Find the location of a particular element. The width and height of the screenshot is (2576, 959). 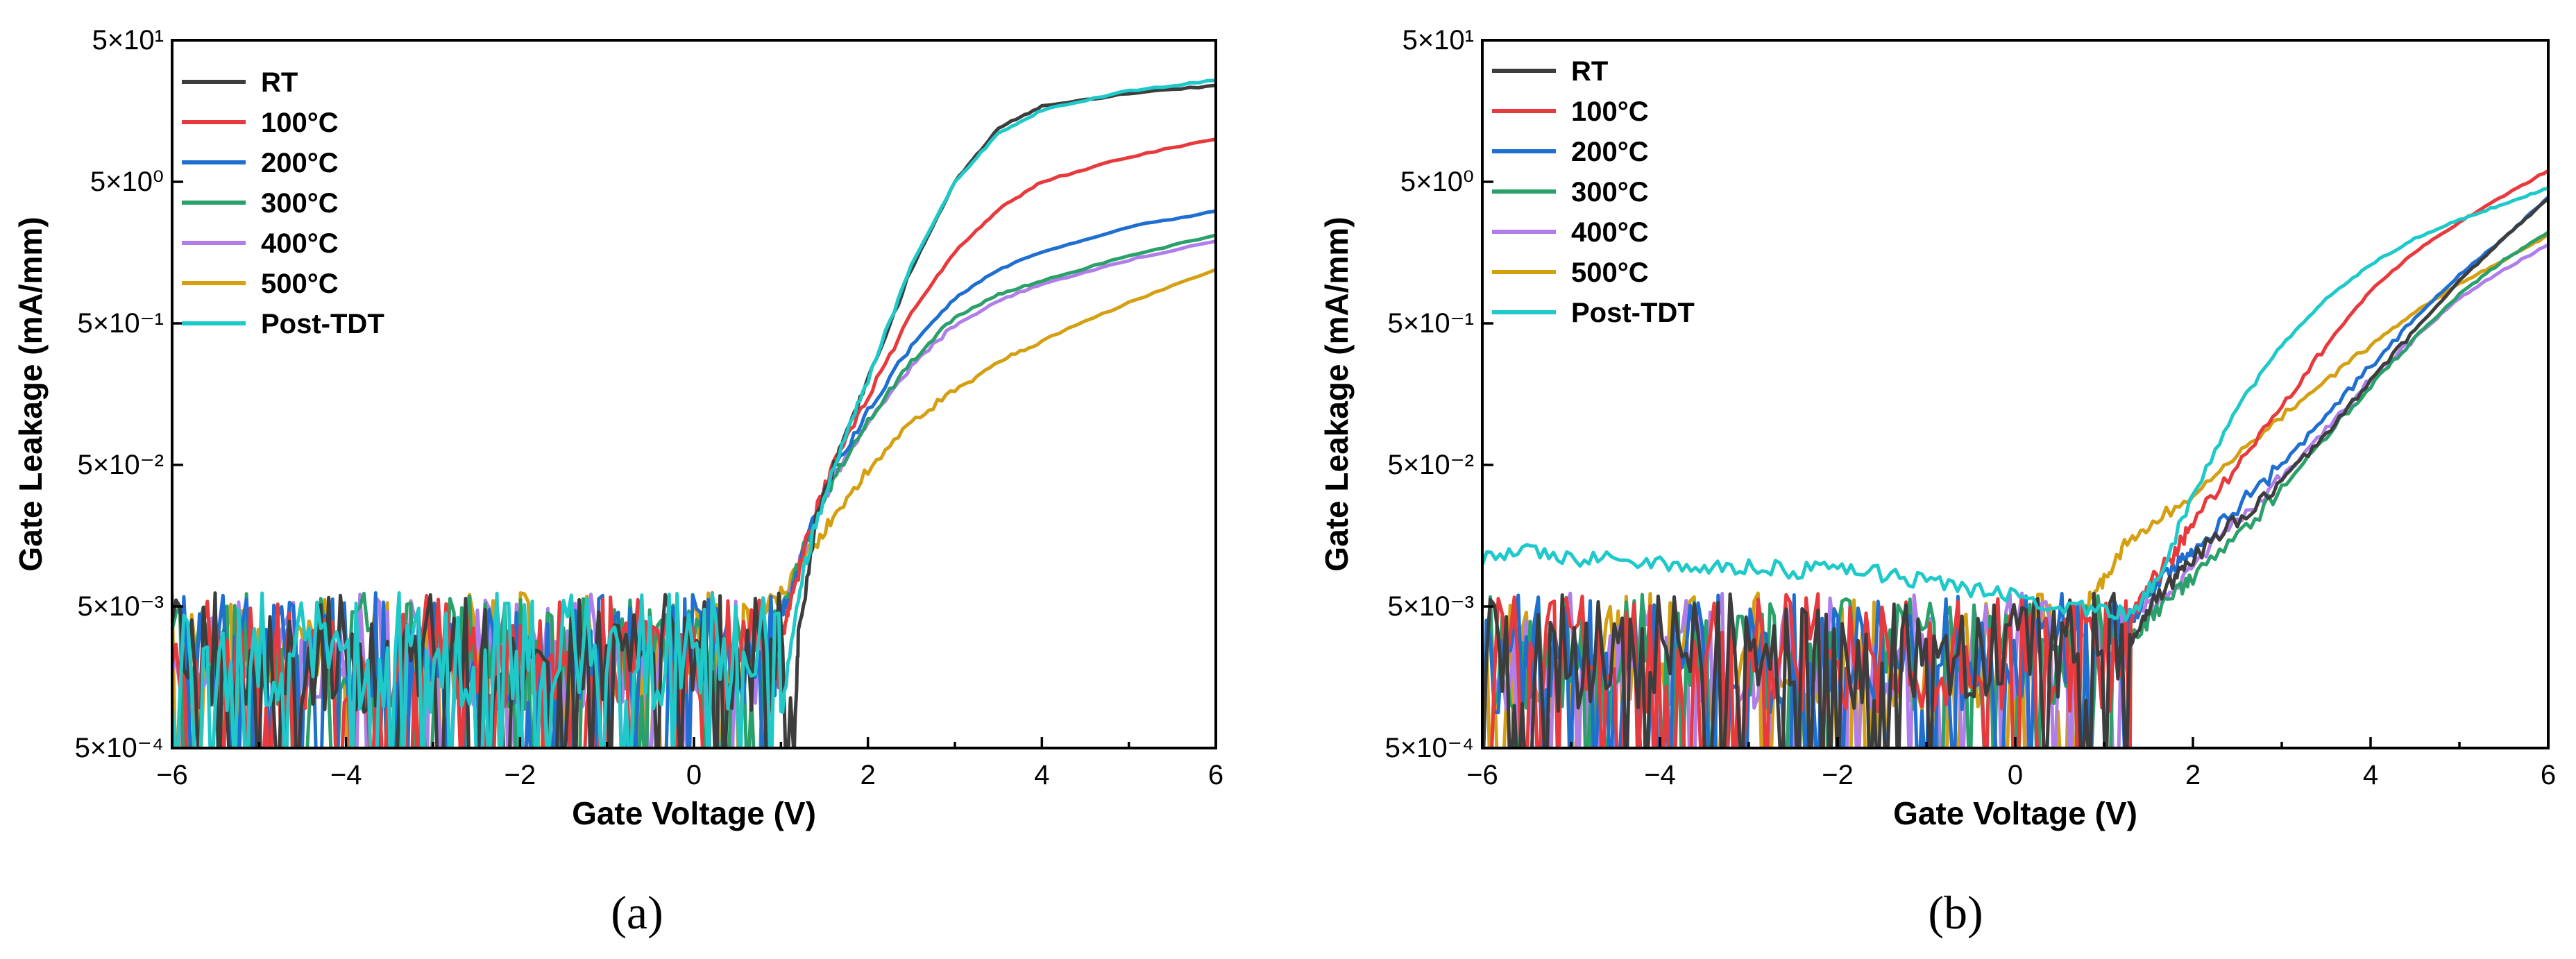

panel-label: (b) is located at coordinates (1955, 912).